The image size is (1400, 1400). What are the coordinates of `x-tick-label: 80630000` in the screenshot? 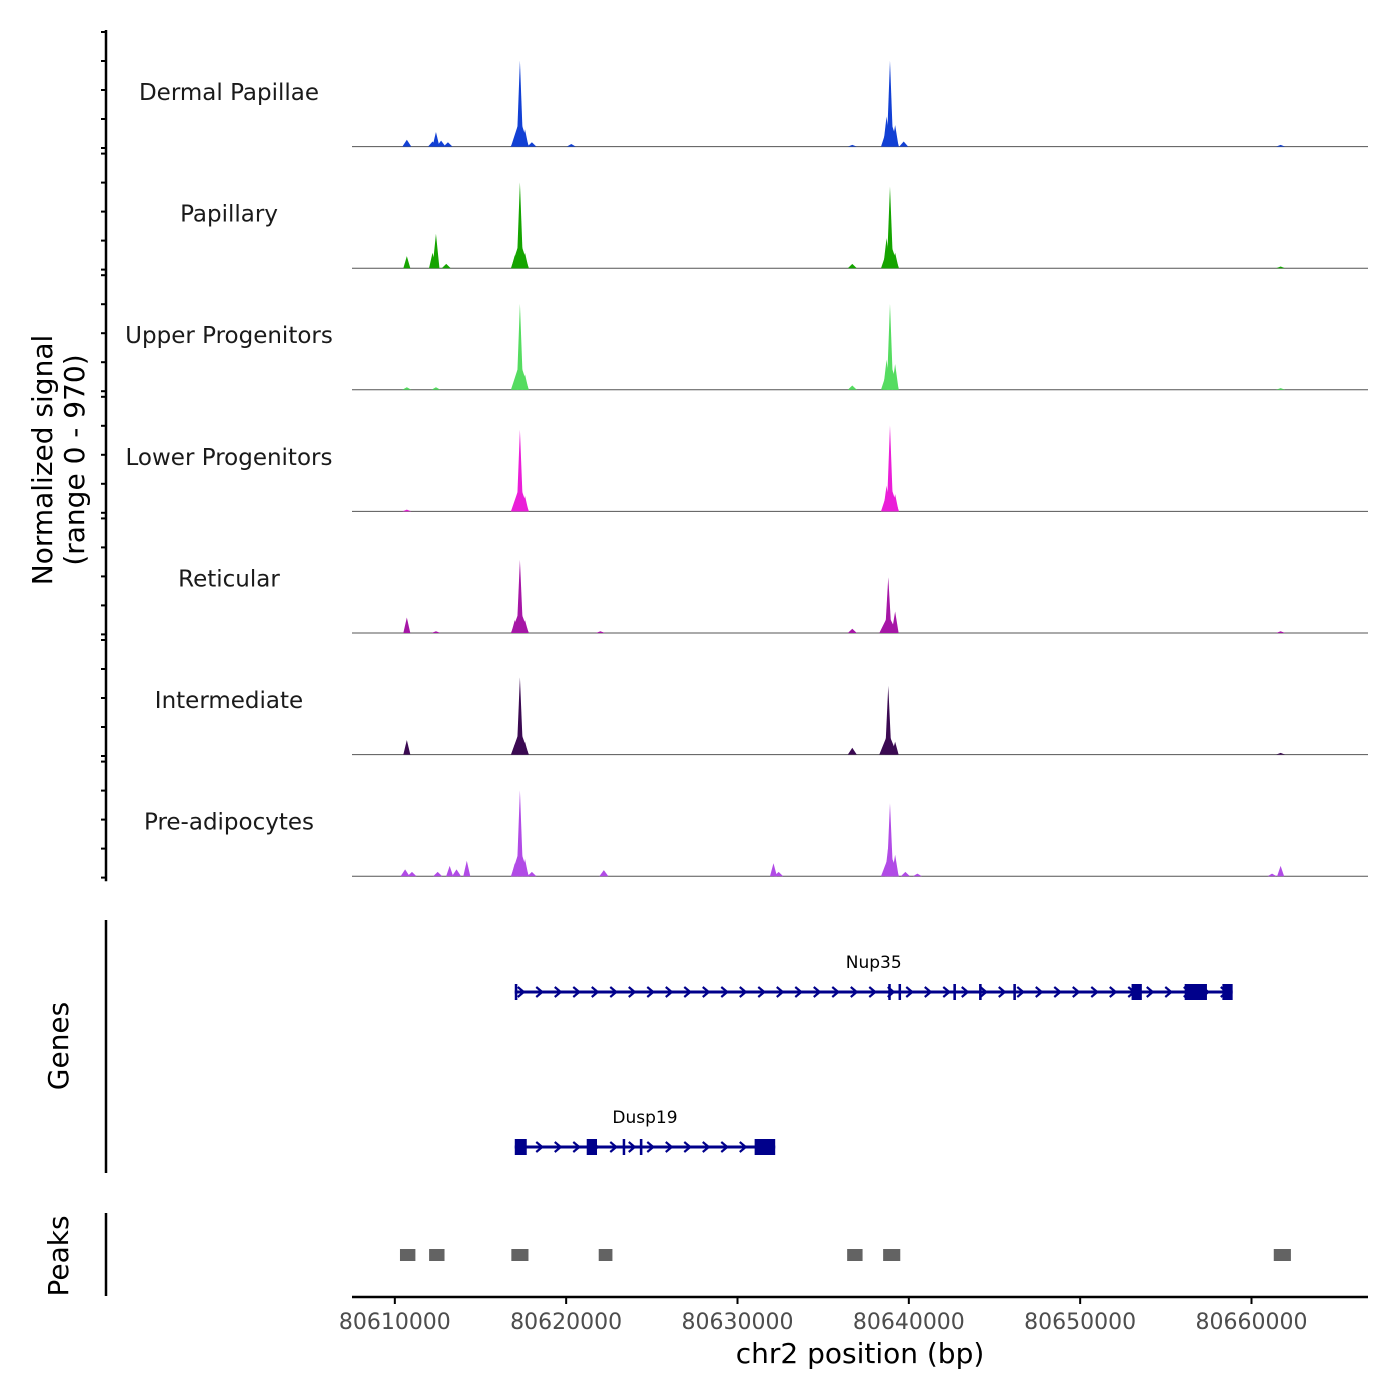 It's located at (738, 1322).